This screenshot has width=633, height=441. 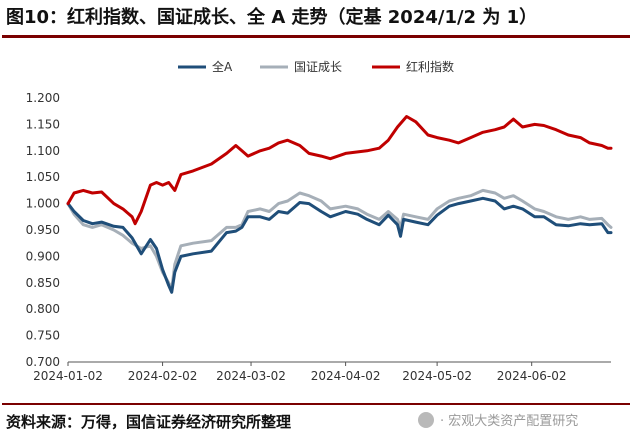 What do you see at coordinates (316, 36) in the screenshot?
I see `title-rule` at bounding box center [316, 36].